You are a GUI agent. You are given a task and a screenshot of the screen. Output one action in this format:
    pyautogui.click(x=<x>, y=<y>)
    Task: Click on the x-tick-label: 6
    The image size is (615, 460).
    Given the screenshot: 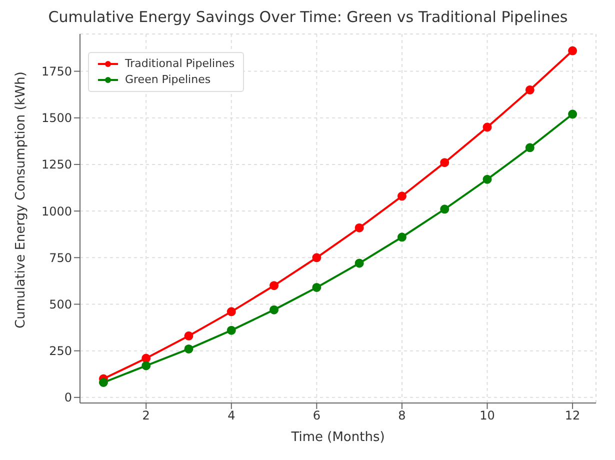 What is the action you would take?
    pyautogui.click(x=316, y=415)
    